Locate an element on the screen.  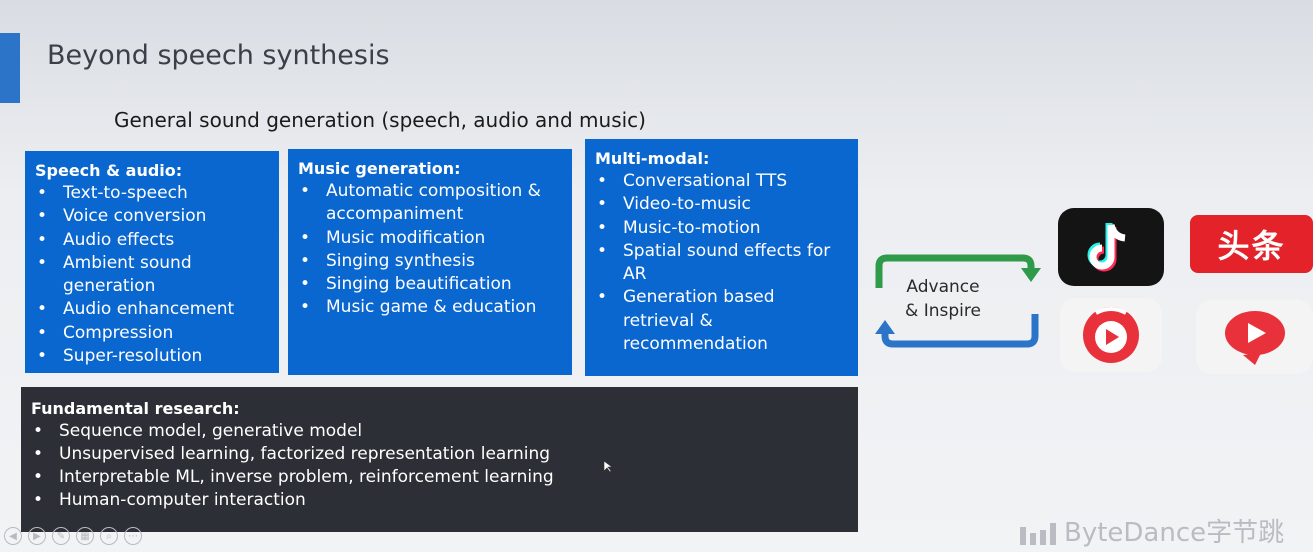
list-item: Spatial sound effects for AR is located at coordinates (721, 263).